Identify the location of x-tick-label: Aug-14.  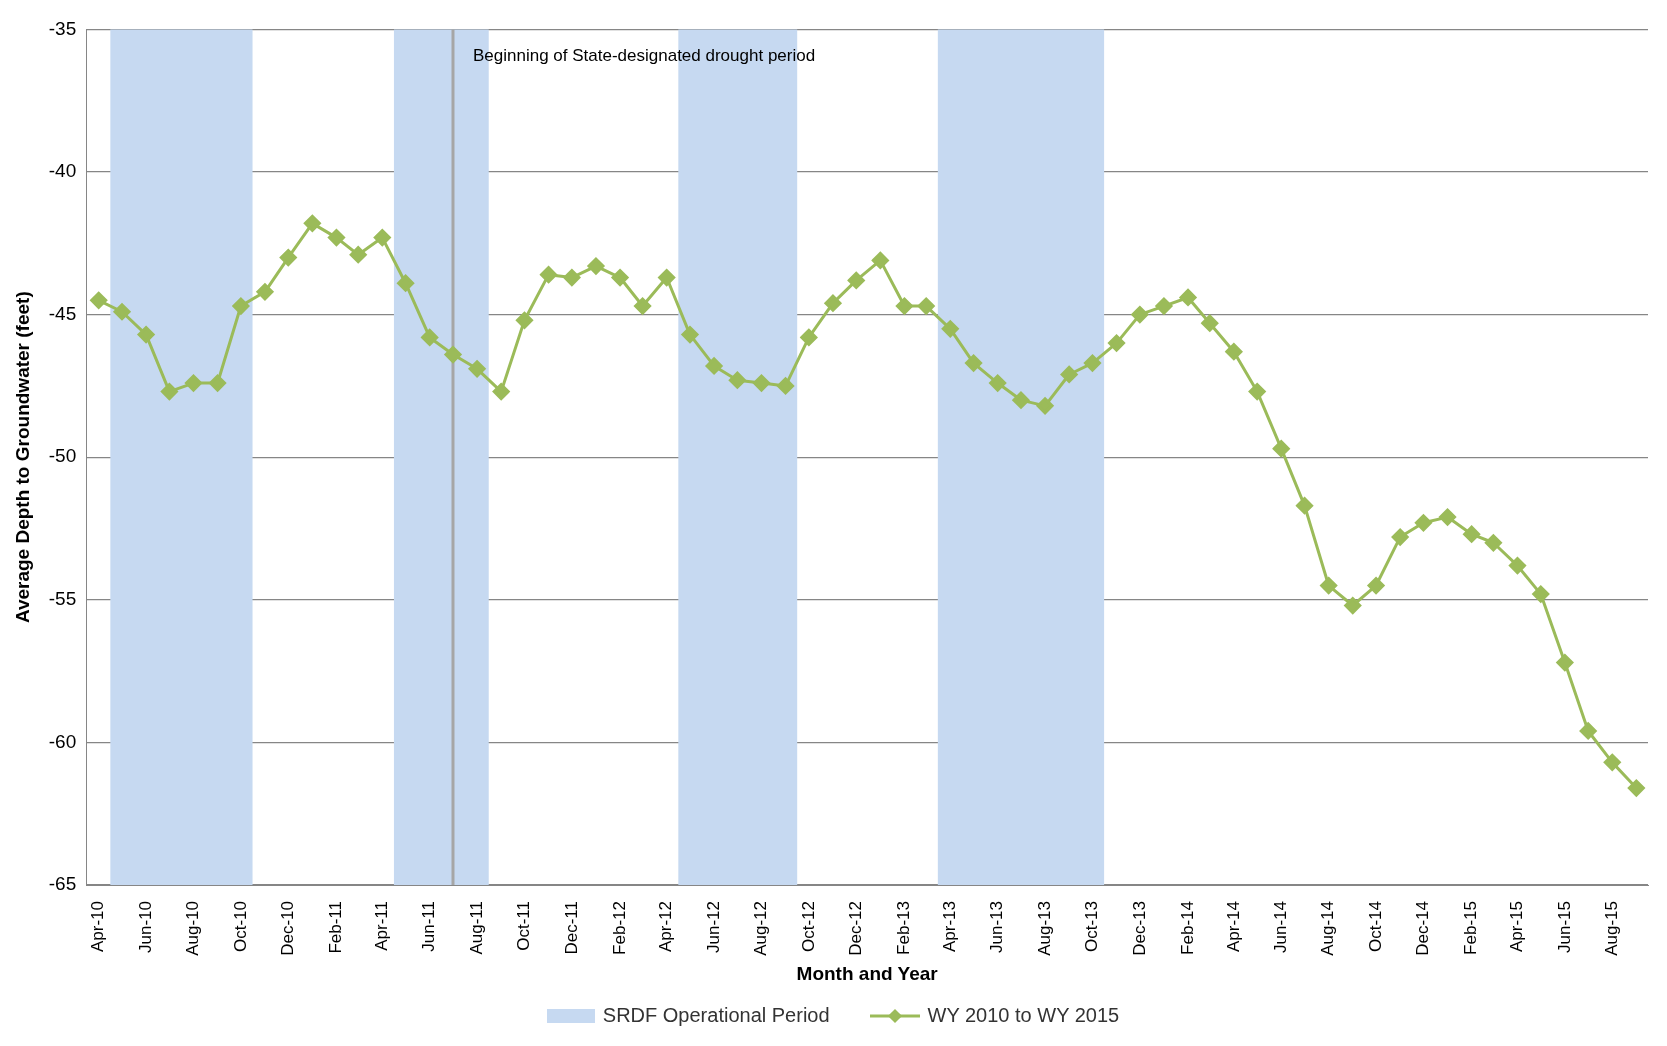
(1328, 928).